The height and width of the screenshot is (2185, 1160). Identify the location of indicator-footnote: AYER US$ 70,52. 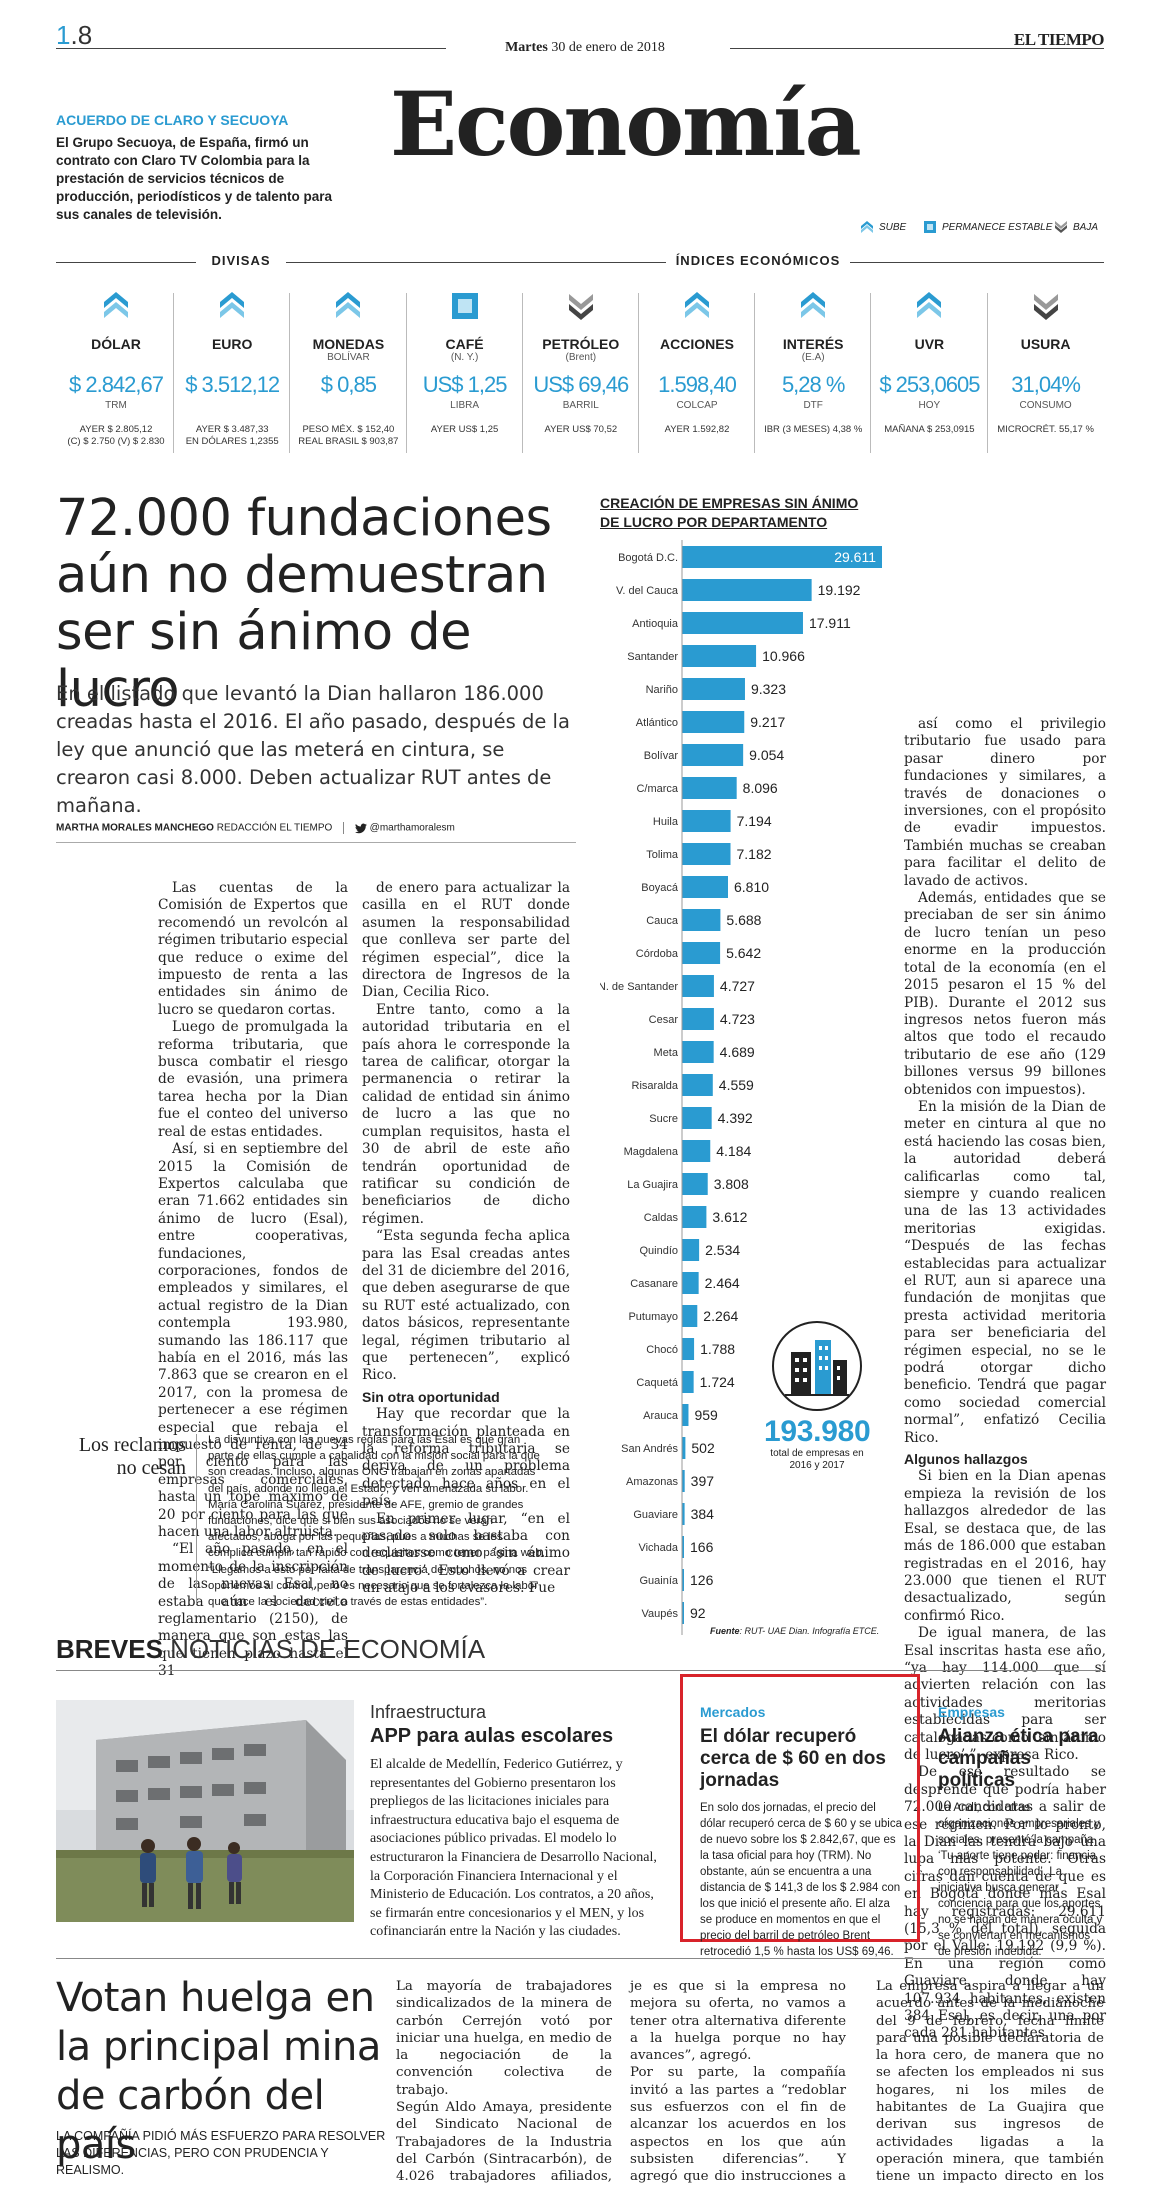
(581, 430).